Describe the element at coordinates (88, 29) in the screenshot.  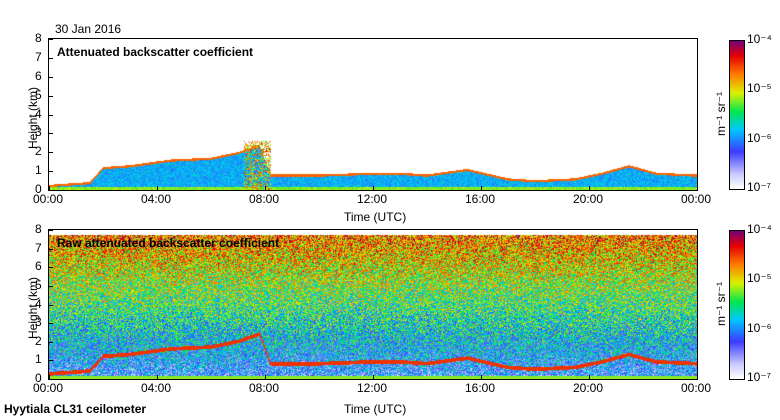
I see `date-label: 30 Jan 2016` at that location.